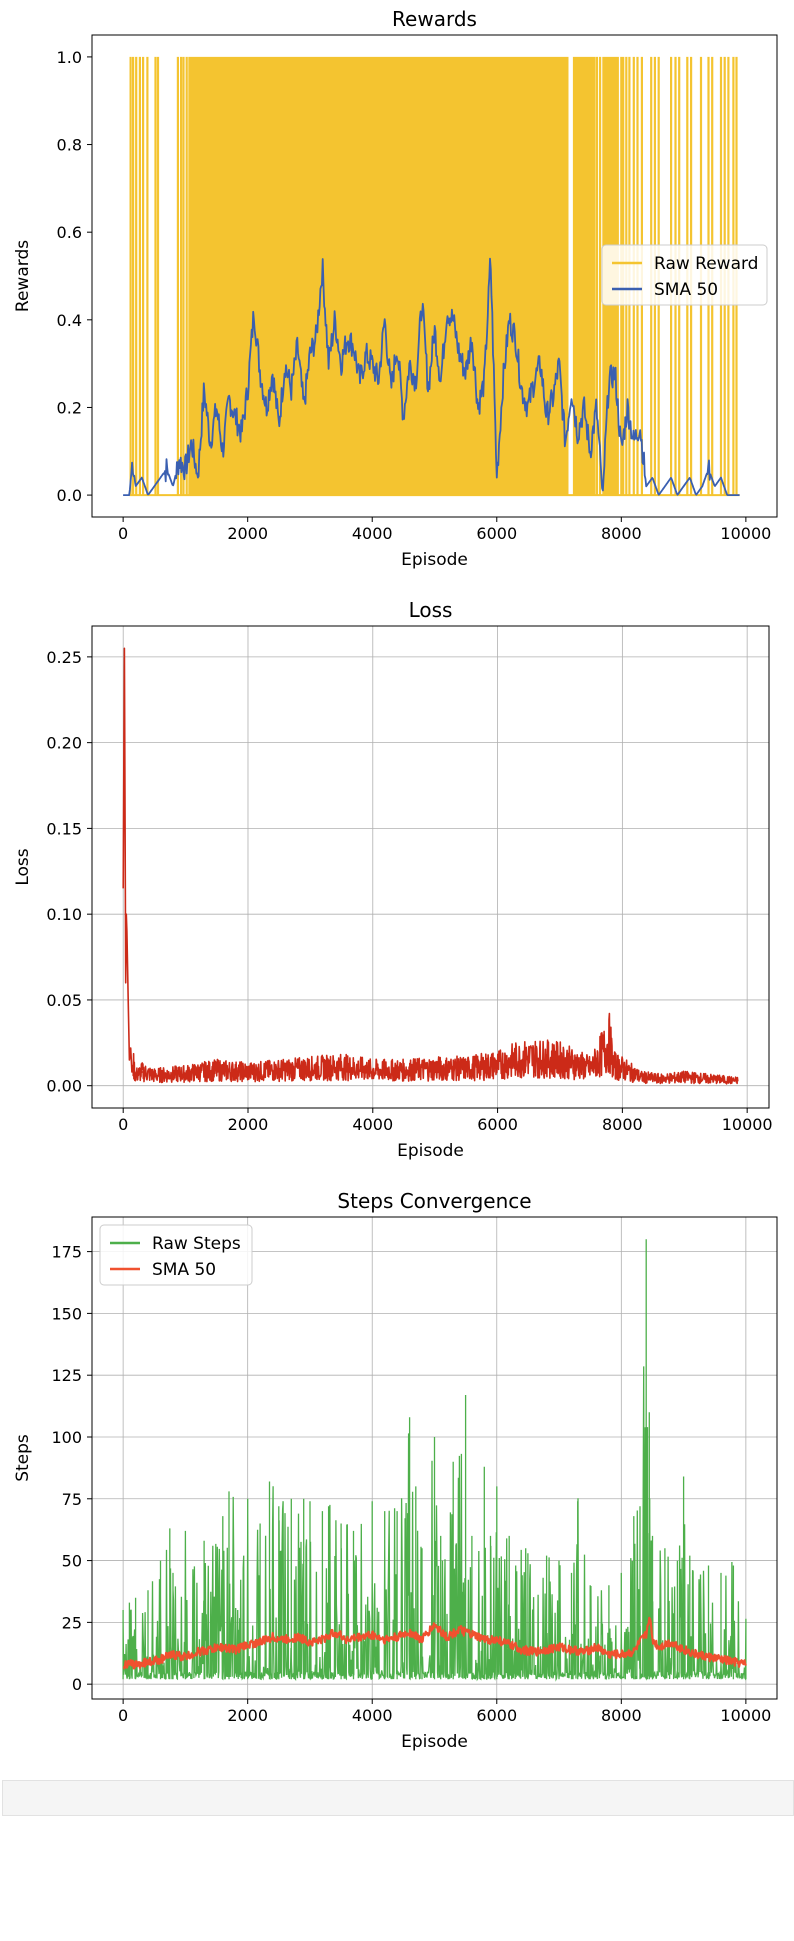 Image resolution: width=794 pixels, height=1941 pixels. I want to click on y-tick-label: 0.2, so click(69, 407).